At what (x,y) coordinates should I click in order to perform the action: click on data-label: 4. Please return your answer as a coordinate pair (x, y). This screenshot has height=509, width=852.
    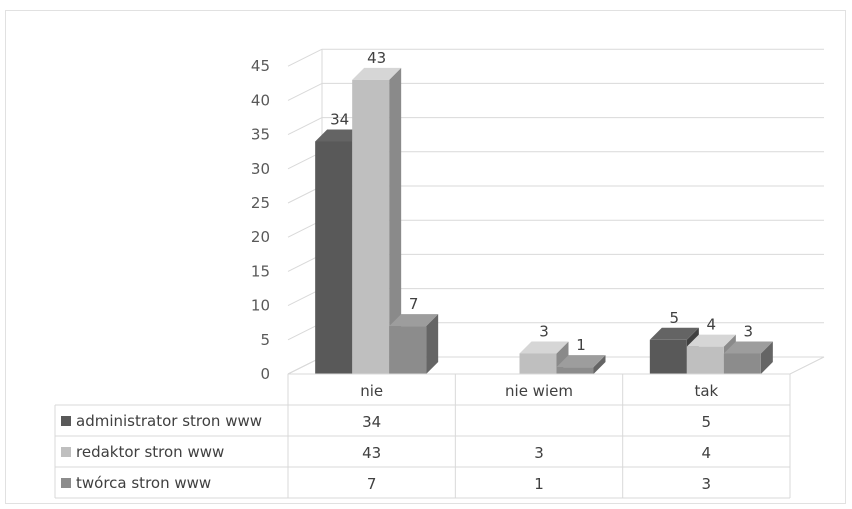
    Looking at the image, I should click on (712, 325).